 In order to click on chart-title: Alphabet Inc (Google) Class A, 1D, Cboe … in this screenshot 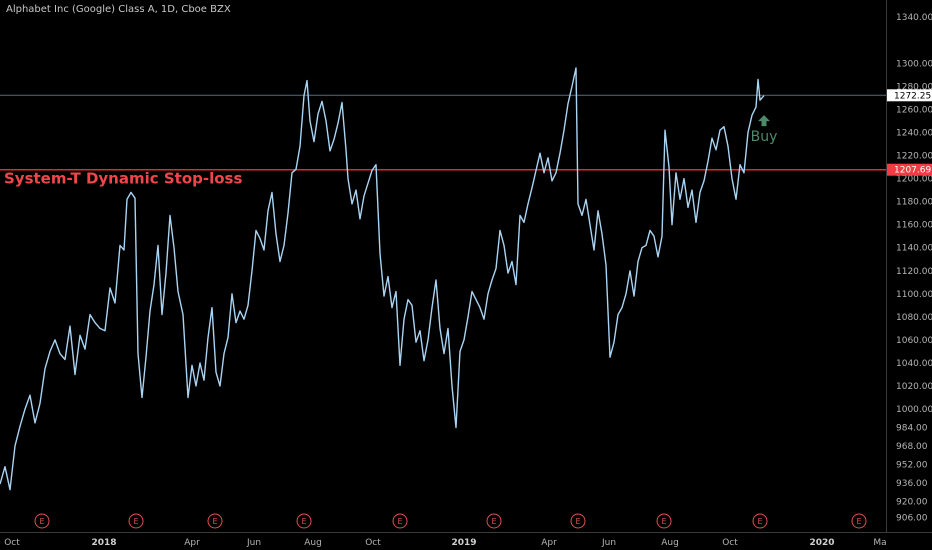, I will do `click(118, 9)`.